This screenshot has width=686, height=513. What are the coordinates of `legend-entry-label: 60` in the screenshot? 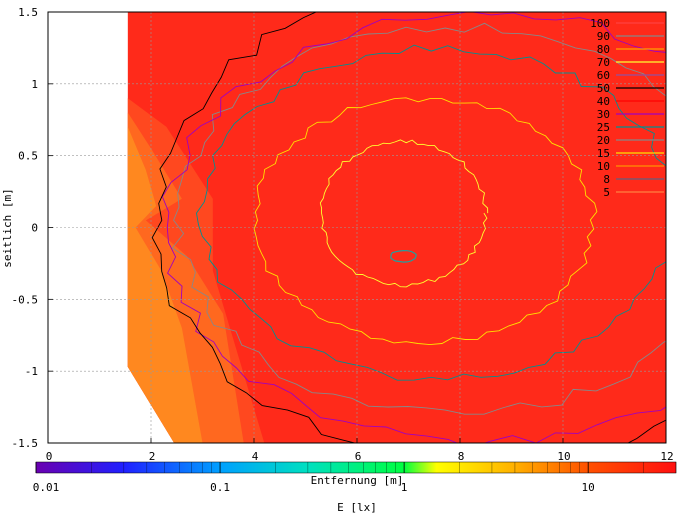 It's located at (603, 75).